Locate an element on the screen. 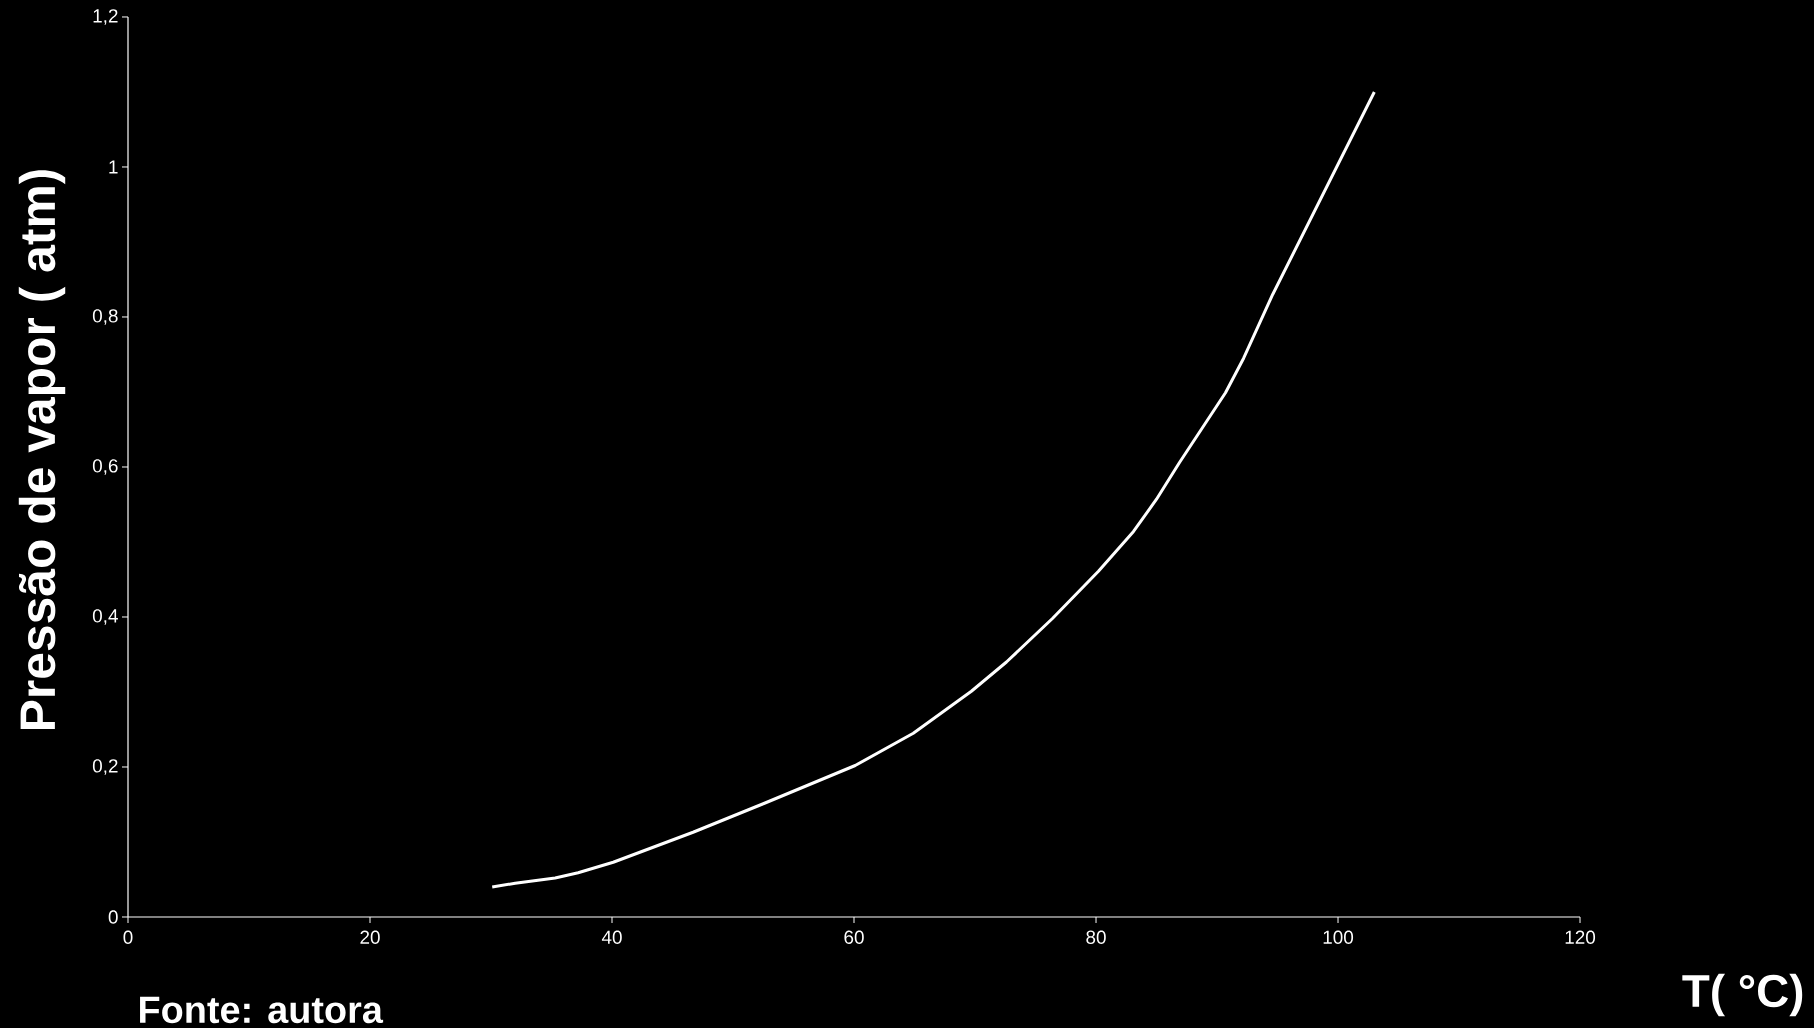 This screenshot has width=1814, height=1028. y-tick-label: 1 is located at coordinates (113, 167).